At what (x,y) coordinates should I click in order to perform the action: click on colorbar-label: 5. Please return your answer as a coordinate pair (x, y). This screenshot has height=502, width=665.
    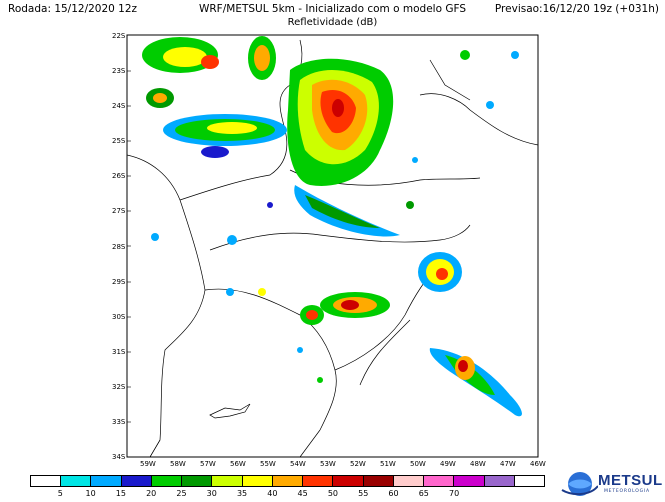
    Looking at the image, I should click on (60, 493).